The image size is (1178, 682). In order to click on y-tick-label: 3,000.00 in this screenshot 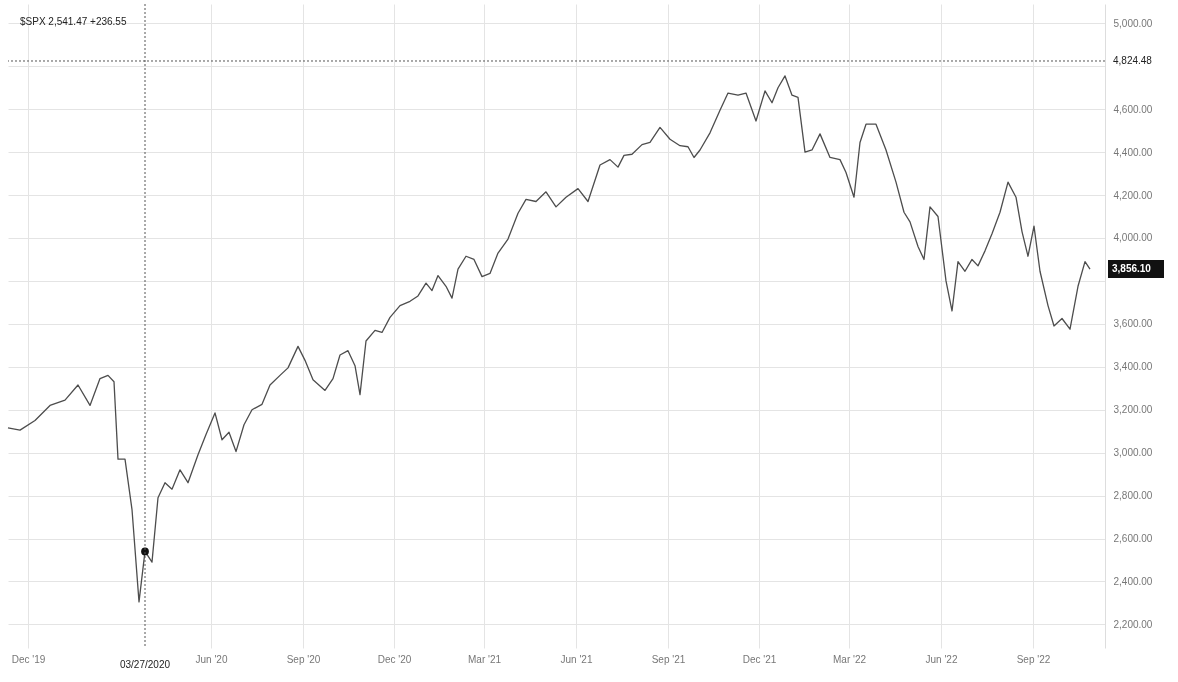, I will do `click(1133, 453)`.